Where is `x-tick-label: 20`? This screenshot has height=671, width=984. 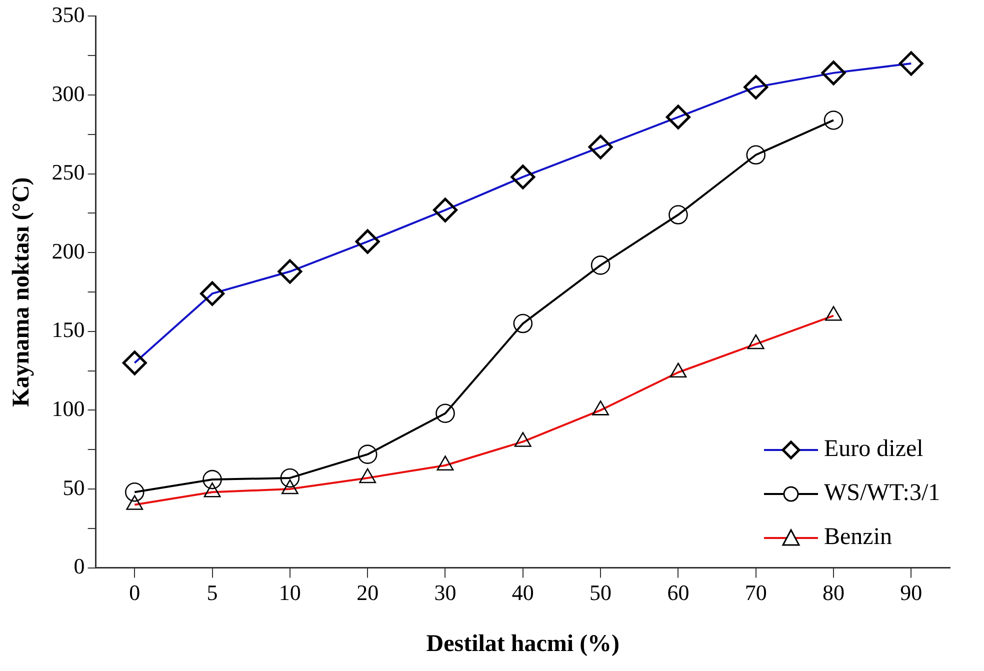
x-tick-label: 20 is located at coordinates (367, 592).